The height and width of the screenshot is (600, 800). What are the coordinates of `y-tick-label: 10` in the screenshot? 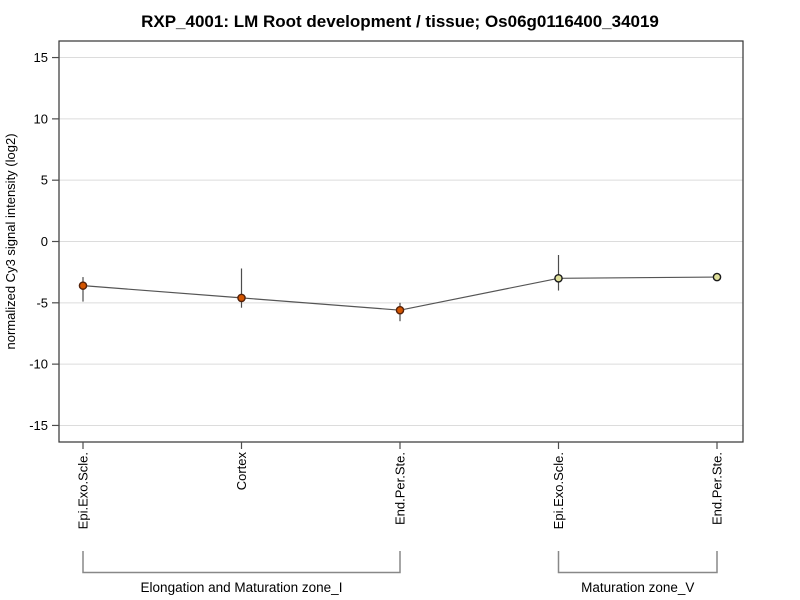 It's located at (41, 118).